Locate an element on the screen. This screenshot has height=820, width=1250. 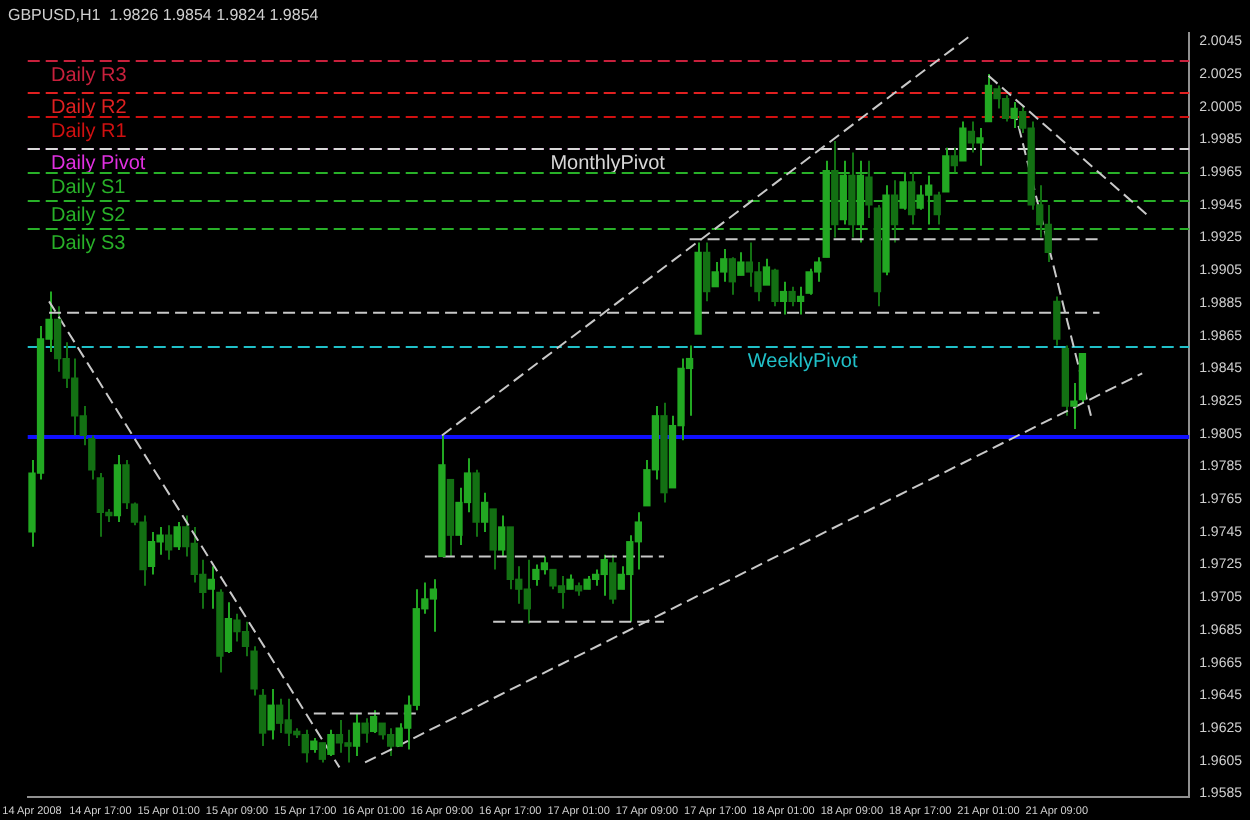
ref-line-label: Daily R2 is located at coordinates (89, 107).